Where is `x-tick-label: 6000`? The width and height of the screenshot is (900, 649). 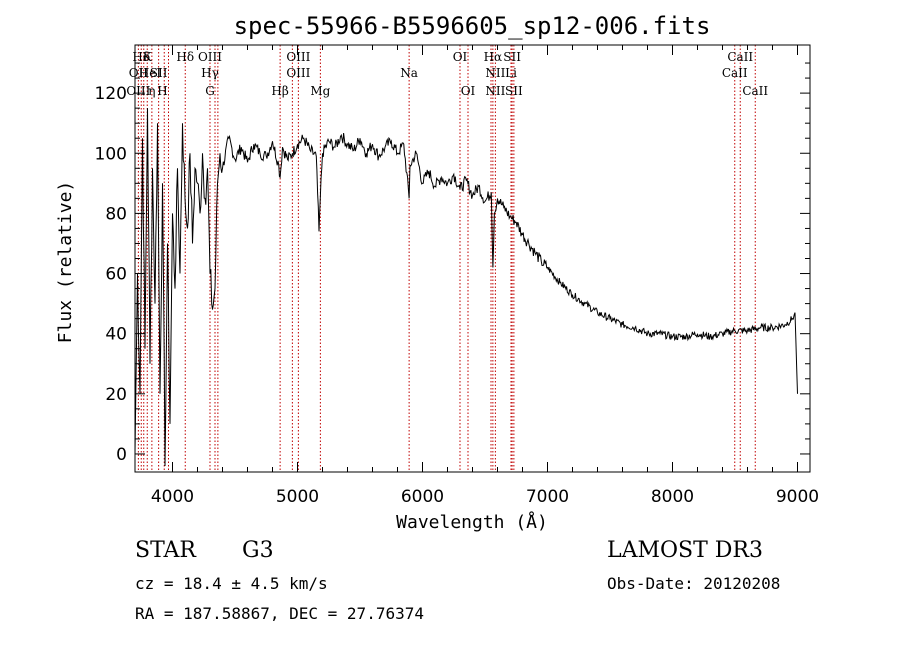 x-tick-label: 6000 is located at coordinates (422, 497).